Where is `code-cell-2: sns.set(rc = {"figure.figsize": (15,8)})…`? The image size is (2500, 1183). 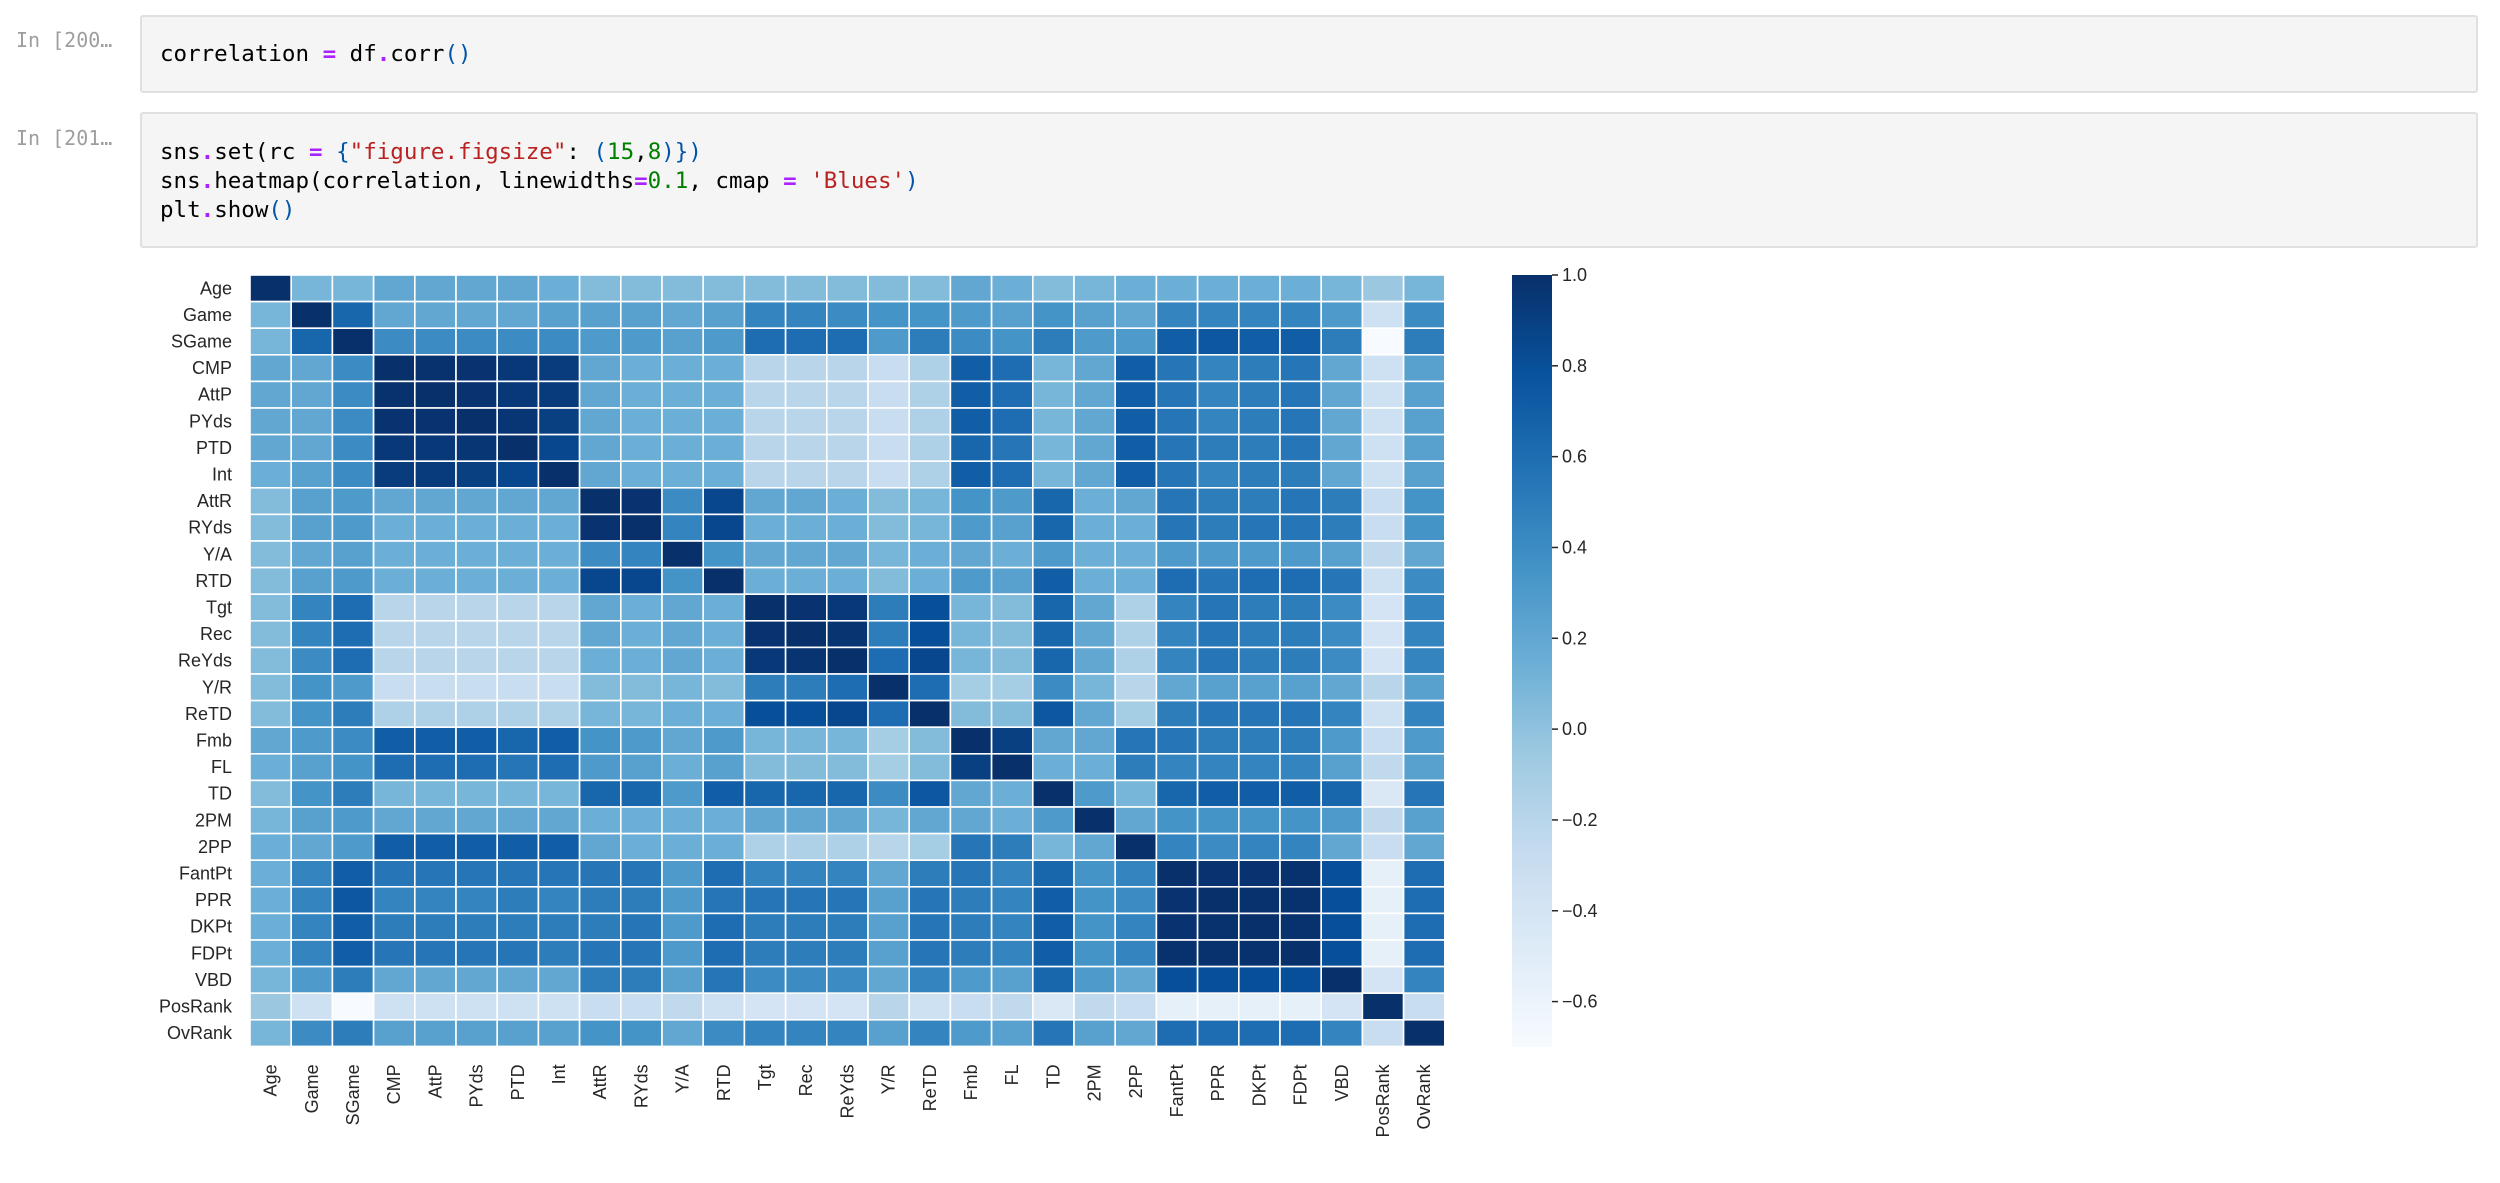 code-cell-2: sns.set(rc = {"figure.figsize": (15,8)})… is located at coordinates (1309, 180).